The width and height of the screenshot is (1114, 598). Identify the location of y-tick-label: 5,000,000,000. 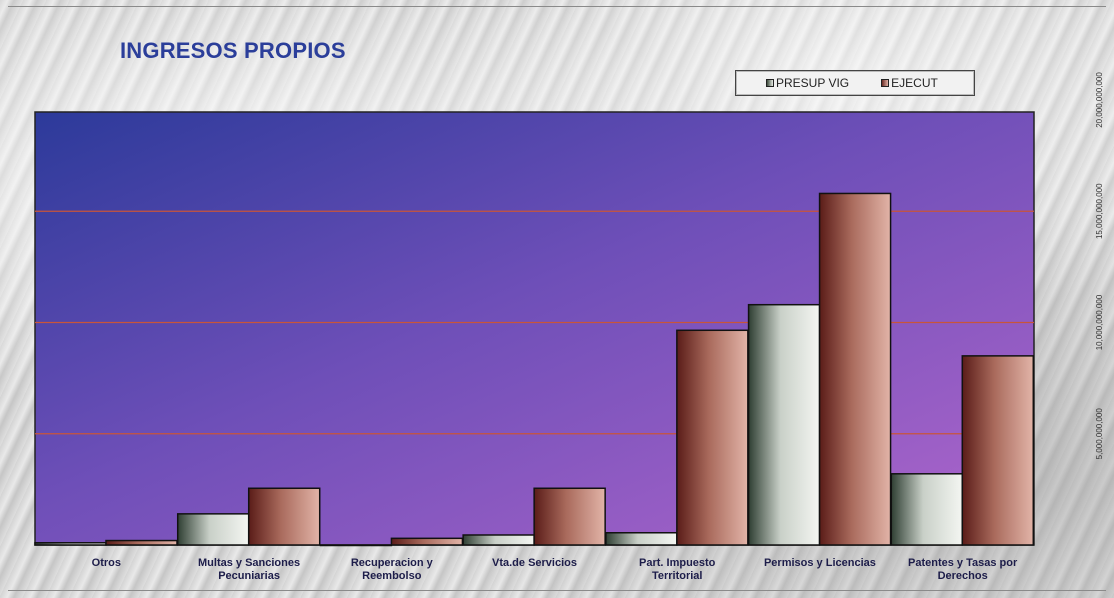
(1099, 434).